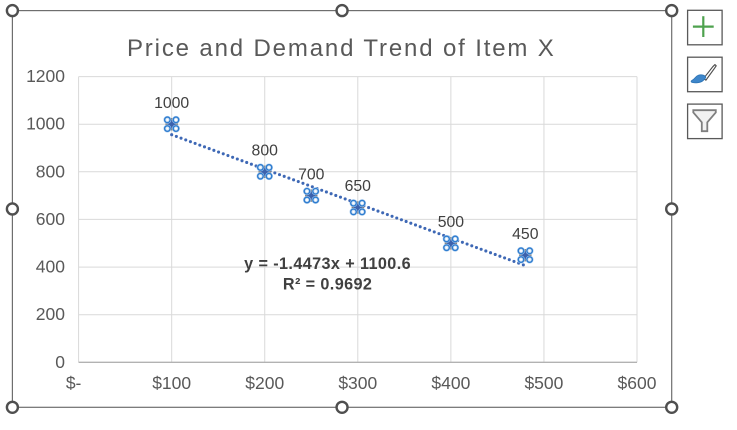 This screenshot has height=430, width=737. I want to click on svg-text: $600, so click(637, 383).